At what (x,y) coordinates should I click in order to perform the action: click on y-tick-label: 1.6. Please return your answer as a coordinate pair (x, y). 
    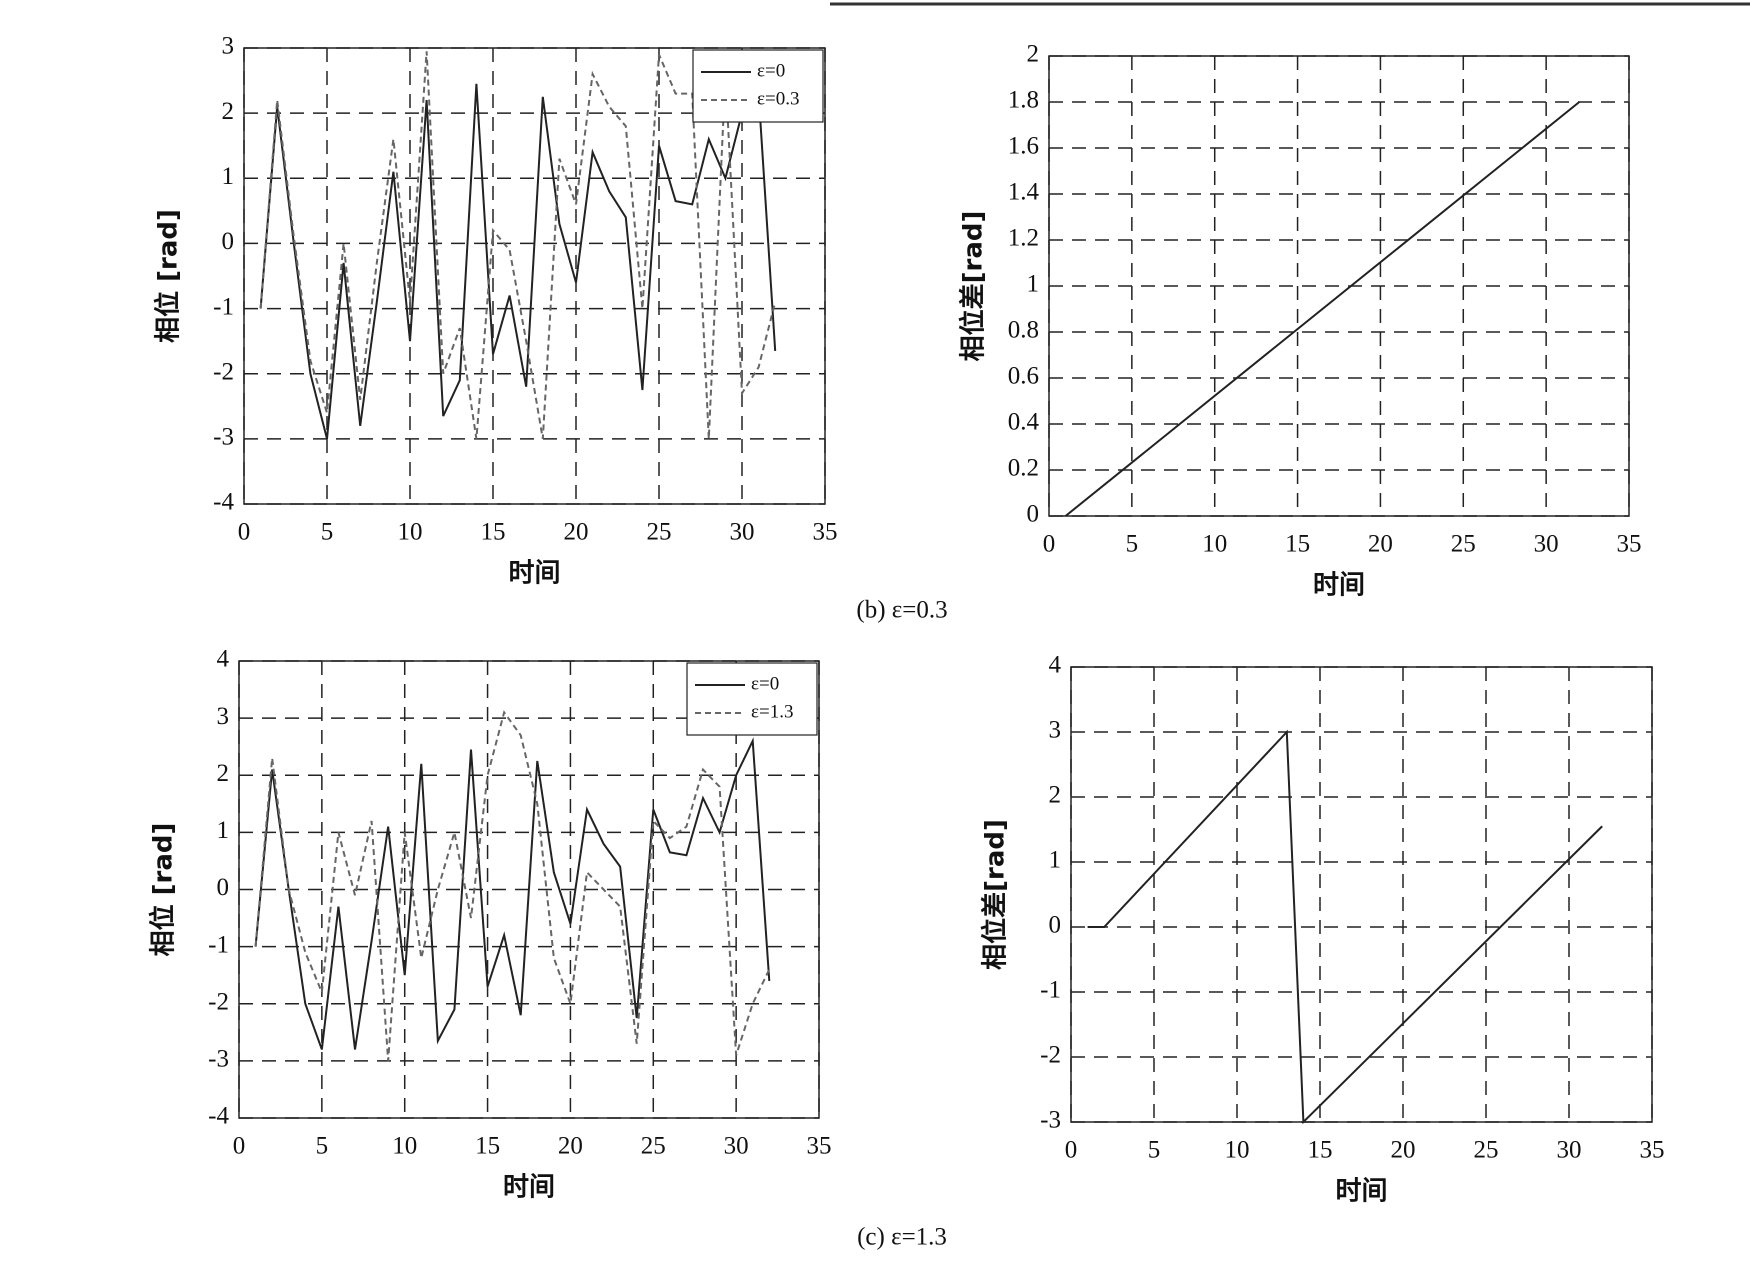
    Looking at the image, I should click on (1023, 146).